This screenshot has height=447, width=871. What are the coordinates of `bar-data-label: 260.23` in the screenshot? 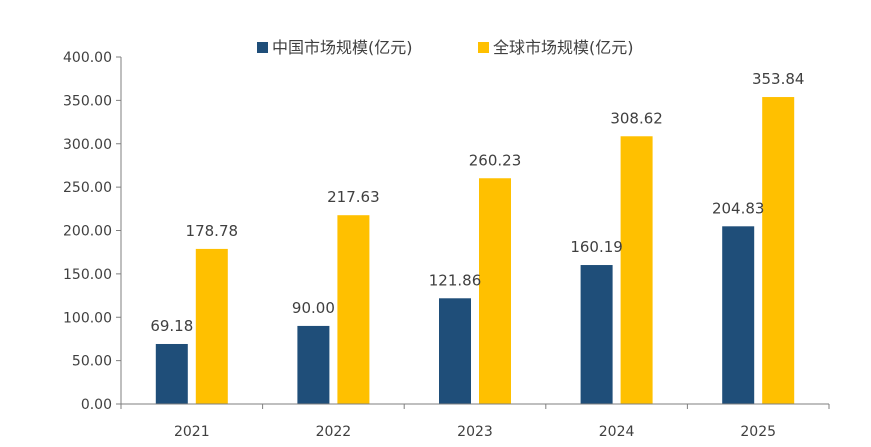 It's located at (495, 160).